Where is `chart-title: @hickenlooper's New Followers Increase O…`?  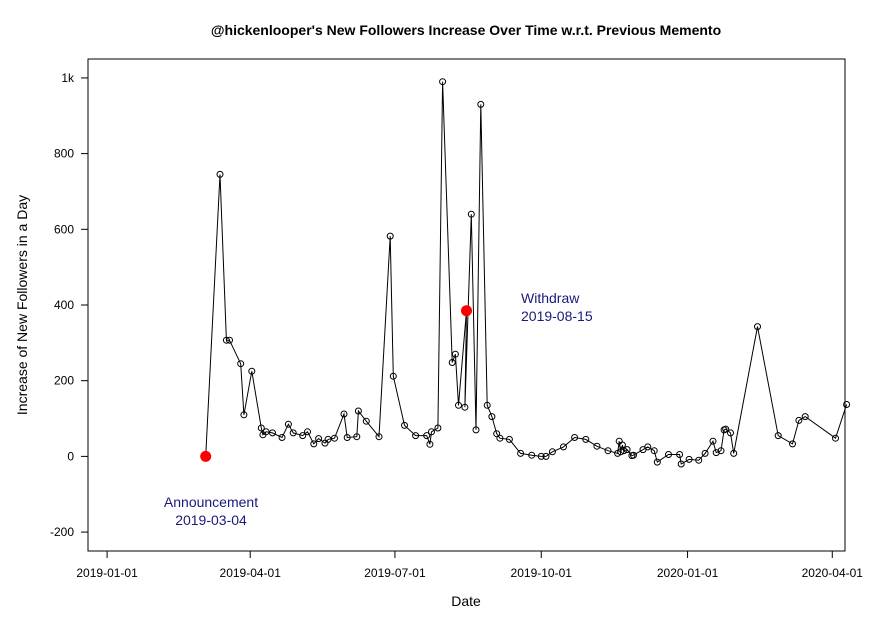
chart-title: @hickenlooper's New Followers Increase O… is located at coordinates (466, 30).